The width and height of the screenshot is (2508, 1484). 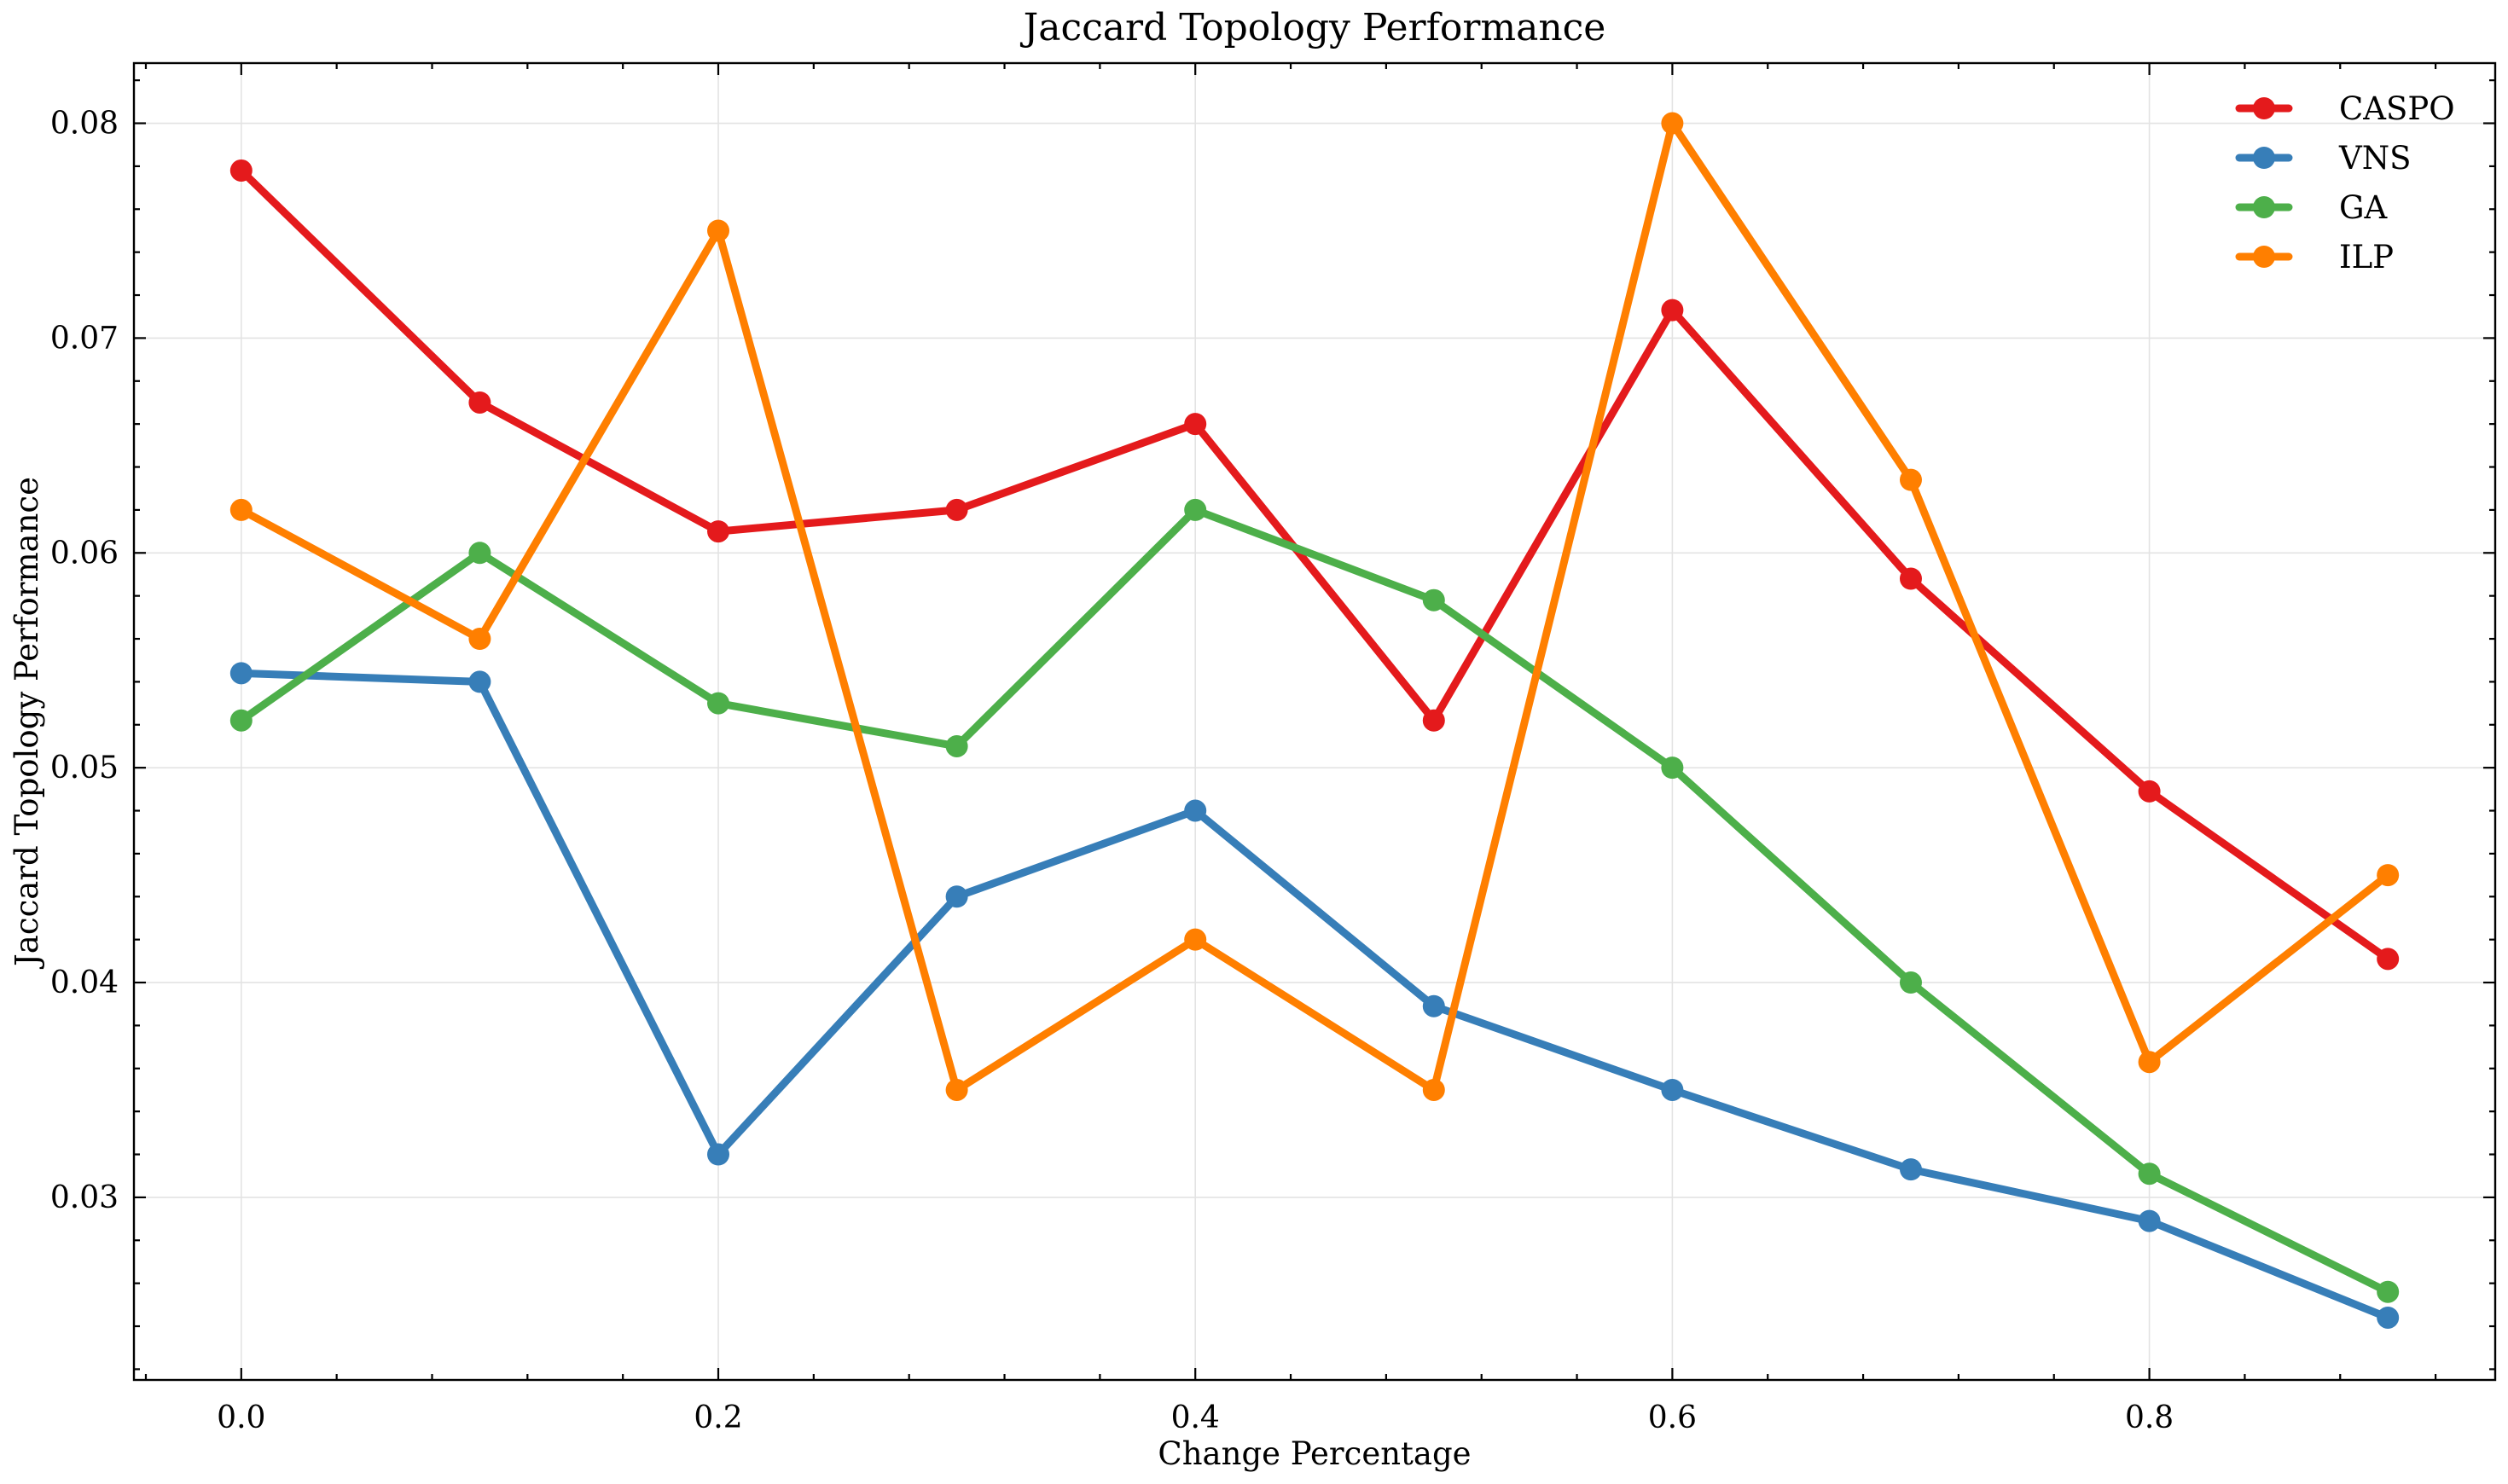 I want to click on legend-label-ilp: ILP, so click(x=2366, y=257).